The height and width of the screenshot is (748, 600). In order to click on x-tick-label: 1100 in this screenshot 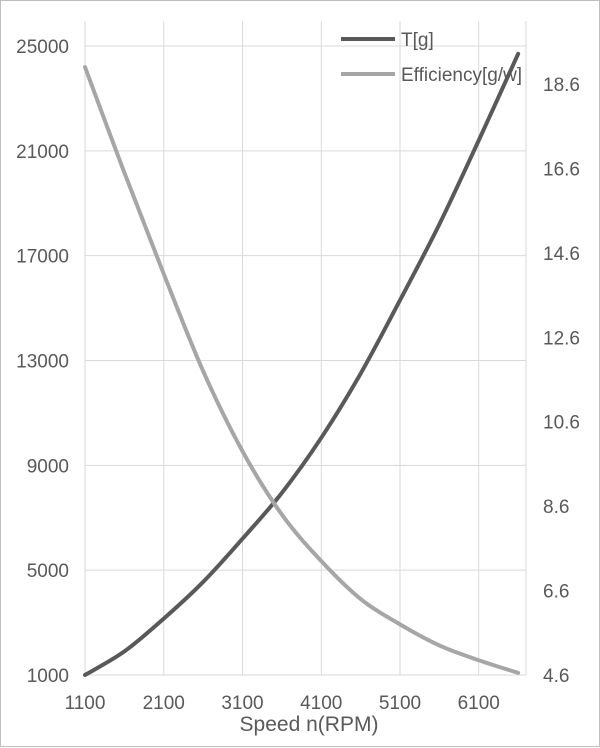, I will do `click(85, 703)`.